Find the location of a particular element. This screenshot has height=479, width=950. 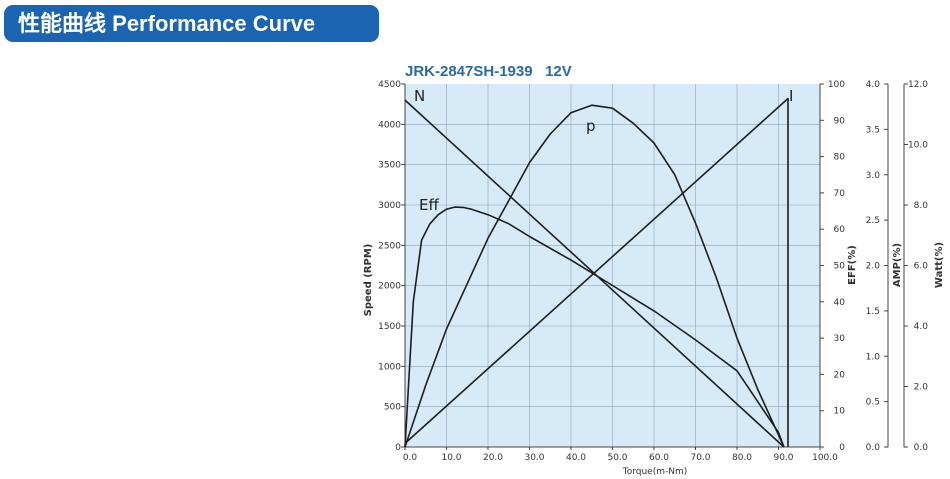

speed-tick-label: 2500 is located at coordinates (389, 246).